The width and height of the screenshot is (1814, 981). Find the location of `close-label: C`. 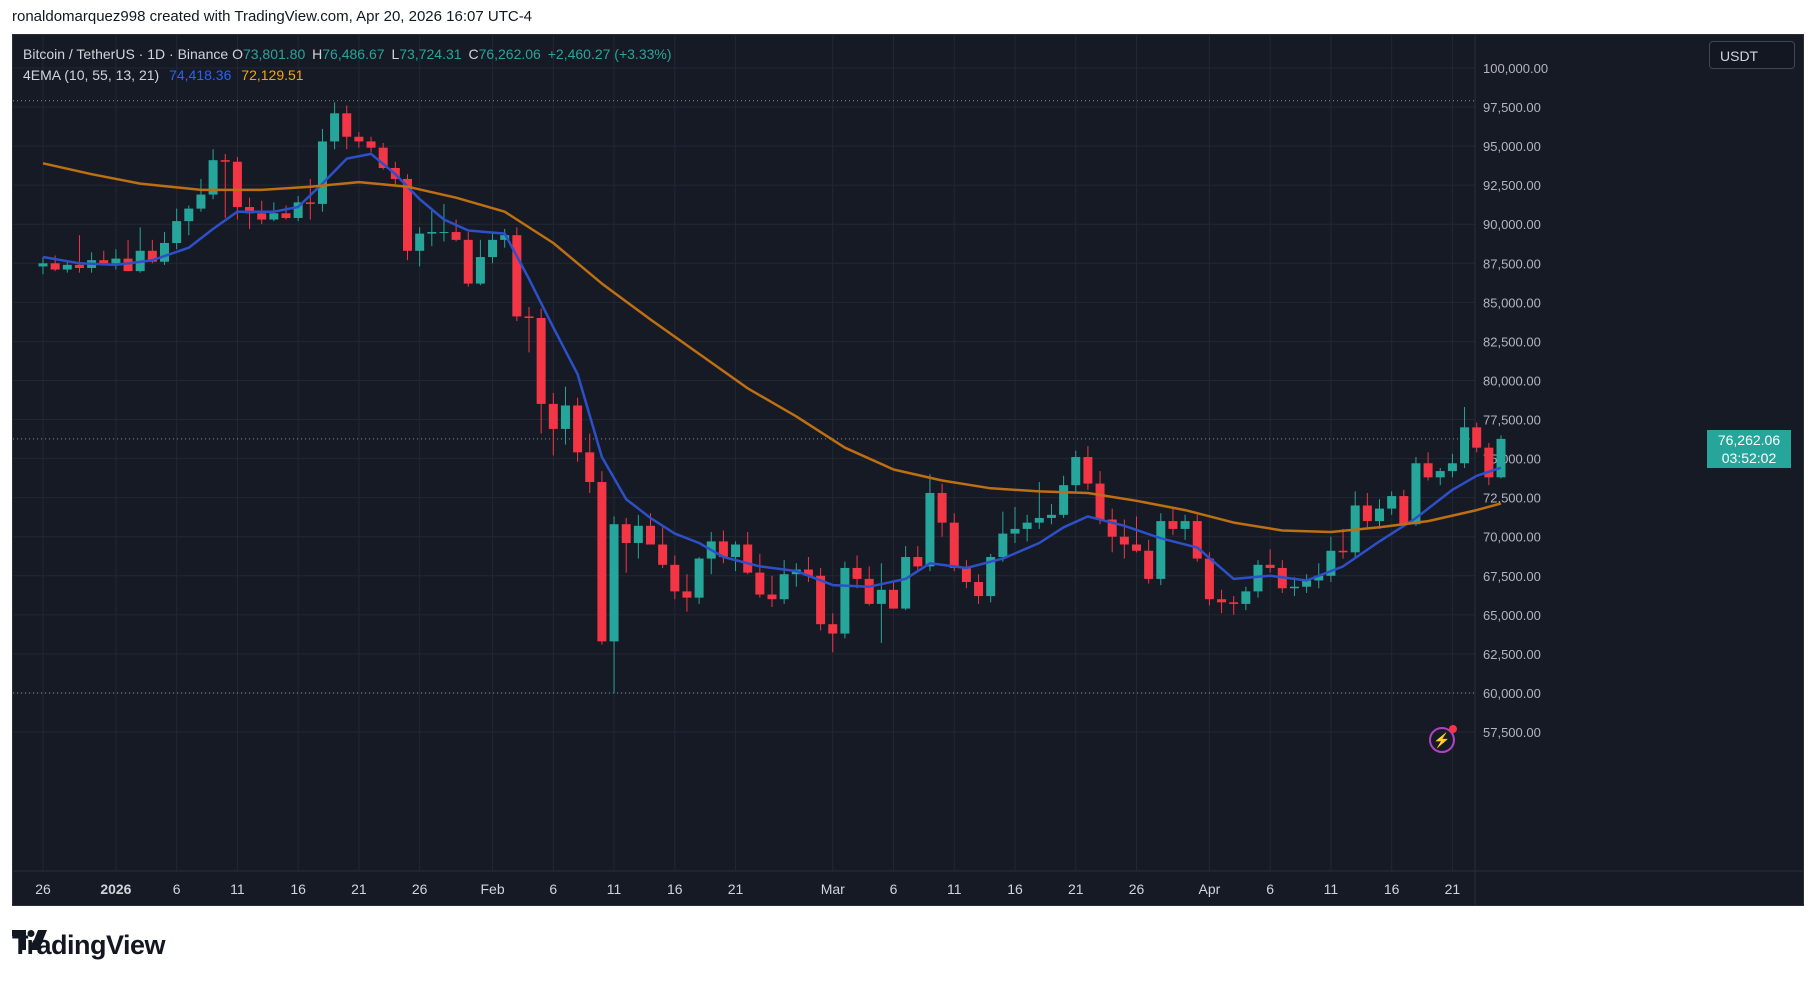

close-label: C is located at coordinates (473, 54).